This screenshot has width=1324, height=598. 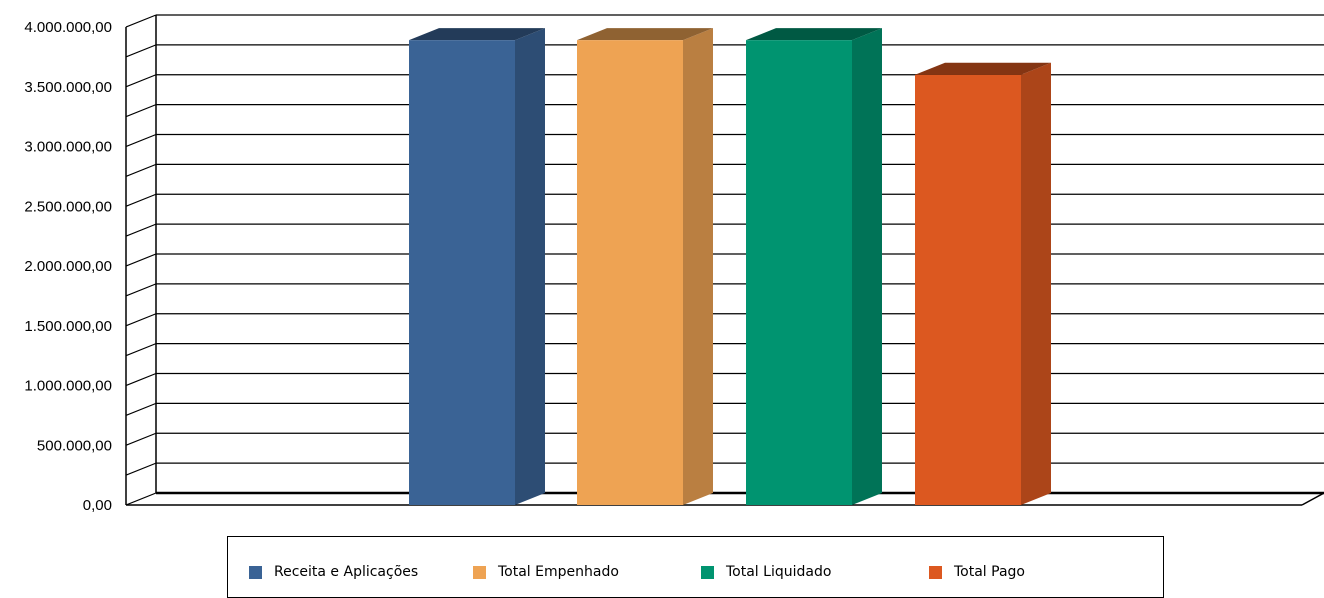 I want to click on legend-label-pago: Total Pago, so click(x=989, y=572).